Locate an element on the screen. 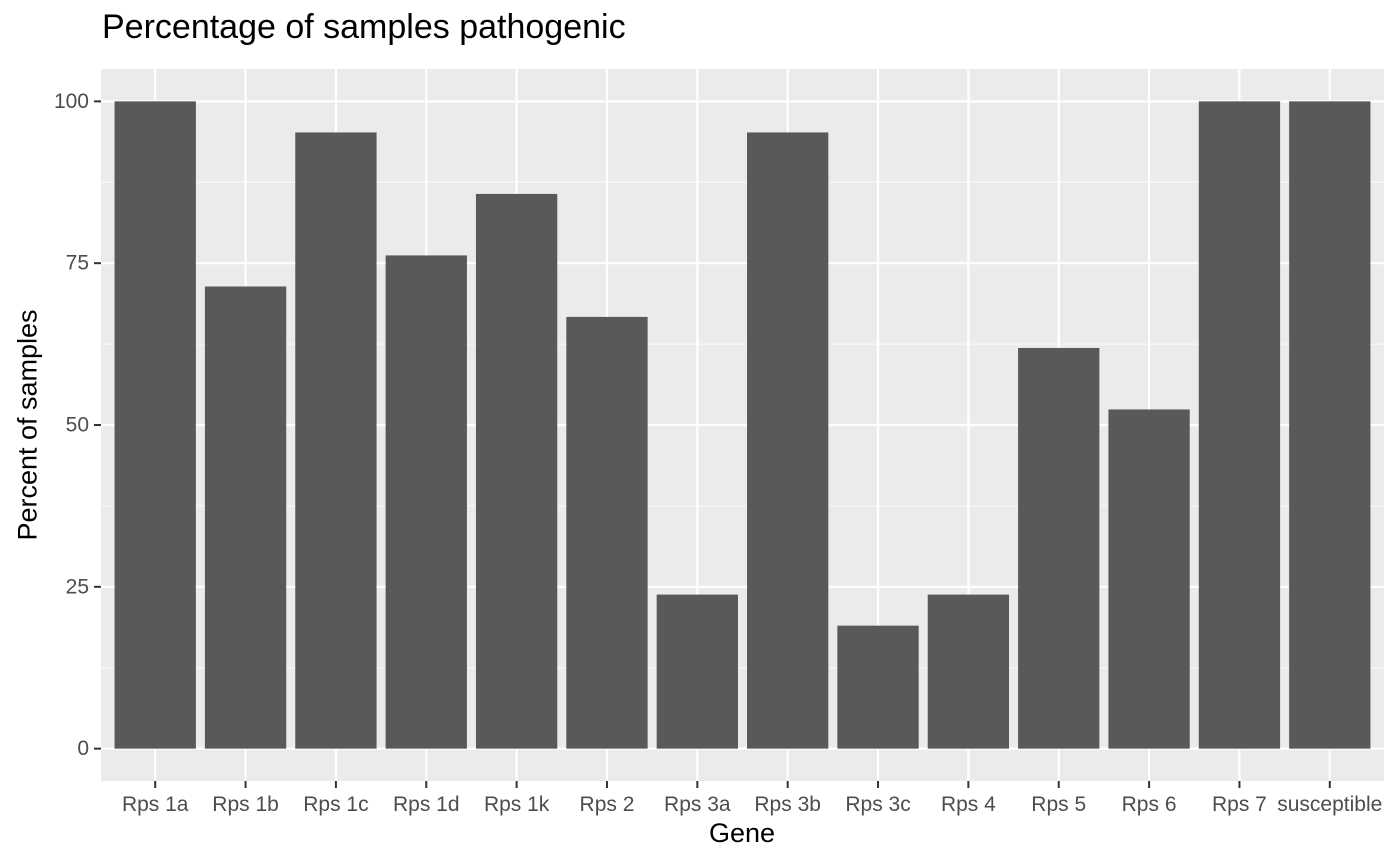 This screenshot has height=866, width=1400. x-tick-label: susceptible is located at coordinates (1329, 804).